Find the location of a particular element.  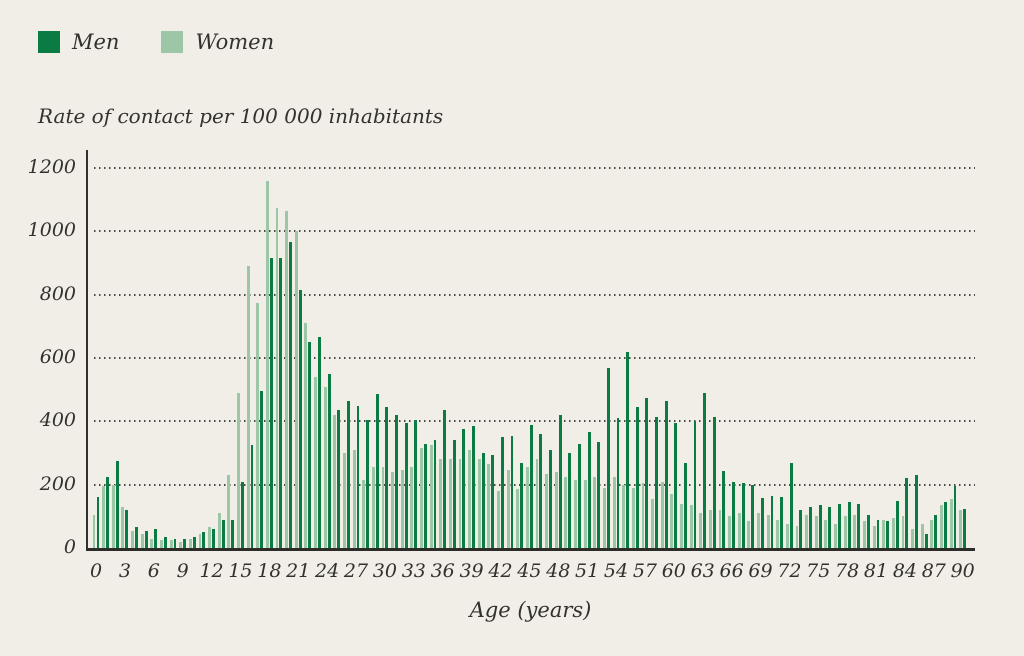

x-tick-label-63: 63 is located at coordinates (702, 571).